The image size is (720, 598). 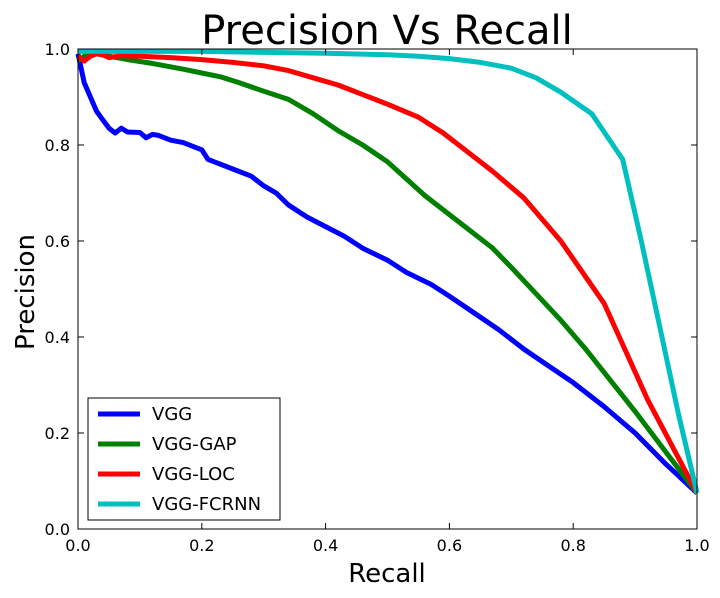 I want to click on x-tick-label: 0.6, so click(x=449, y=545).